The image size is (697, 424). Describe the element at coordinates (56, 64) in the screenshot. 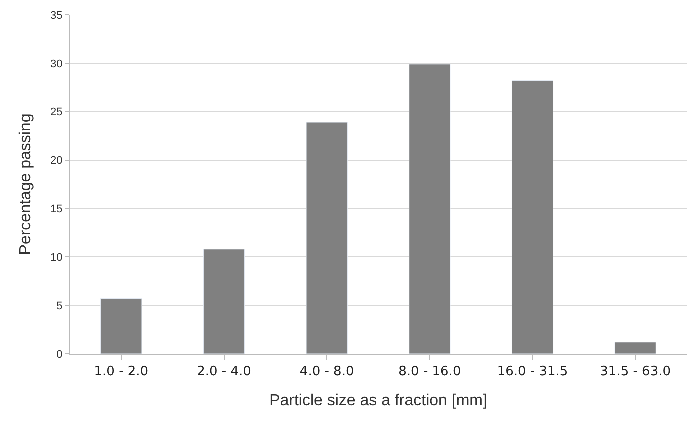

I see `y-tick-label: 30` at that location.